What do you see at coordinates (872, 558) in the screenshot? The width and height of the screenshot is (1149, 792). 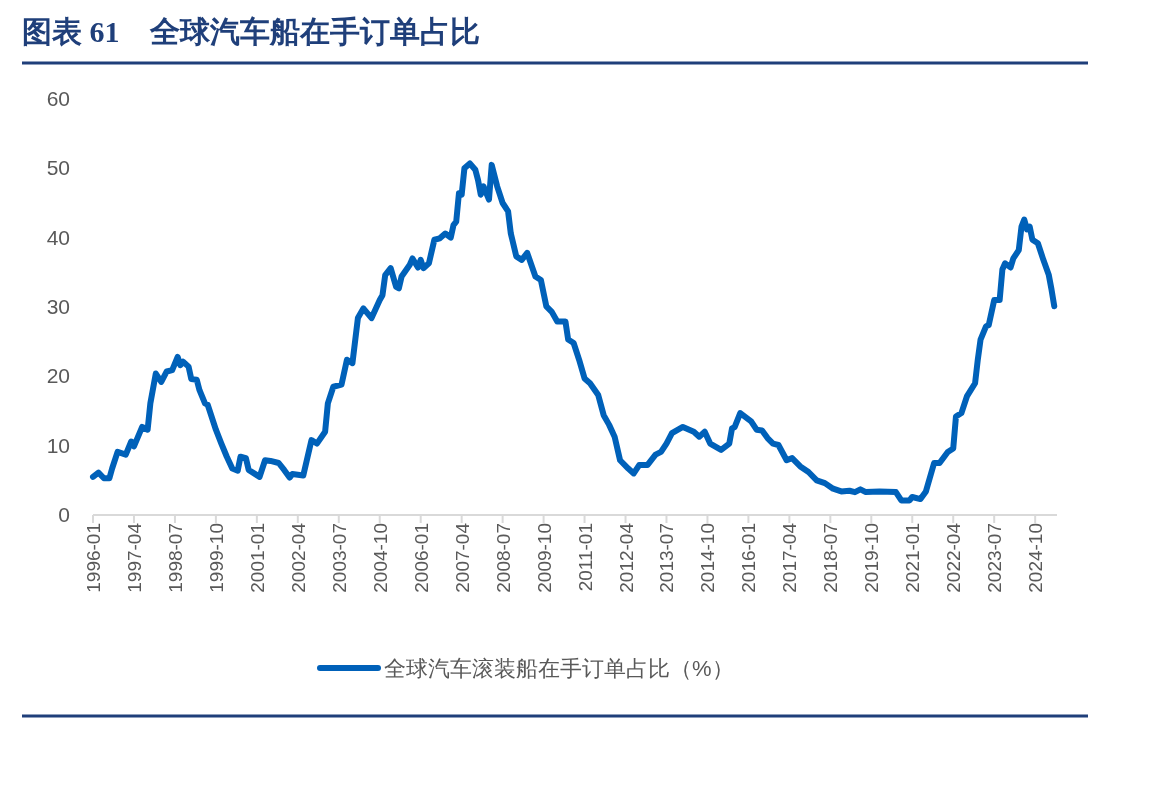 I see `x-tick-label: 2019-10` at bounding box center [872, 558].